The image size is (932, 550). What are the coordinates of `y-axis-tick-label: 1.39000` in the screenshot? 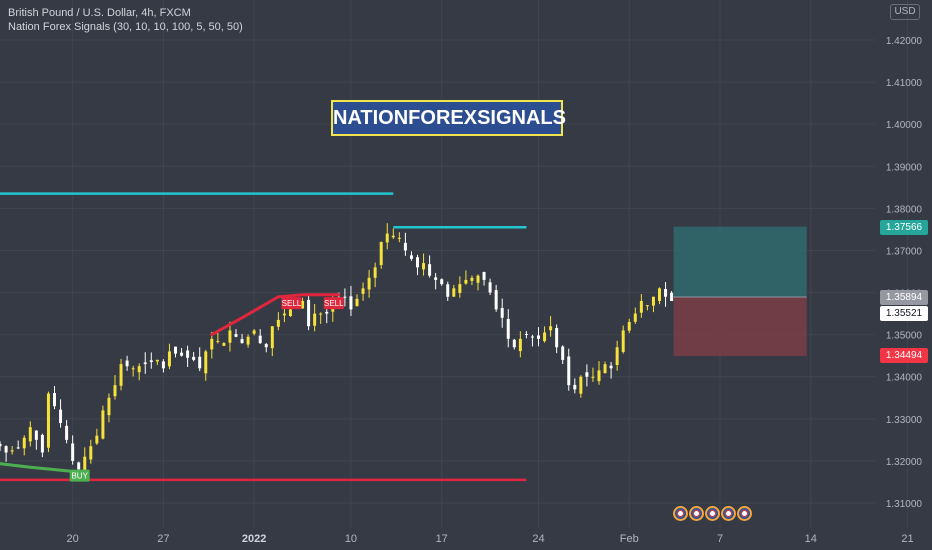 It's located at (904, 167).